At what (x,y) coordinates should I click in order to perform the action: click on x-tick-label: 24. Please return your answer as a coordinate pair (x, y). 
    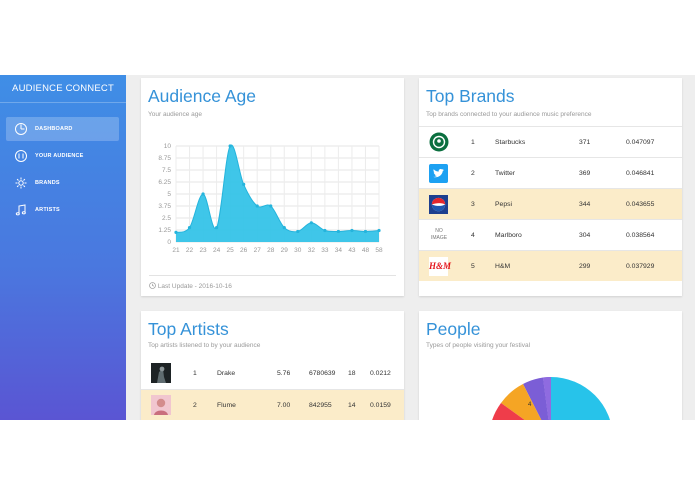
    Looking at the image, I should click on (217, 250).